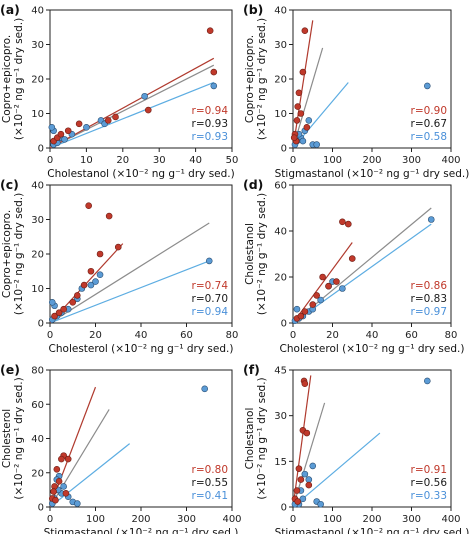  Describe the element at coordinates (7, 438) in the screenshot. I see `y-axis-label: Cholesterol` at that location.